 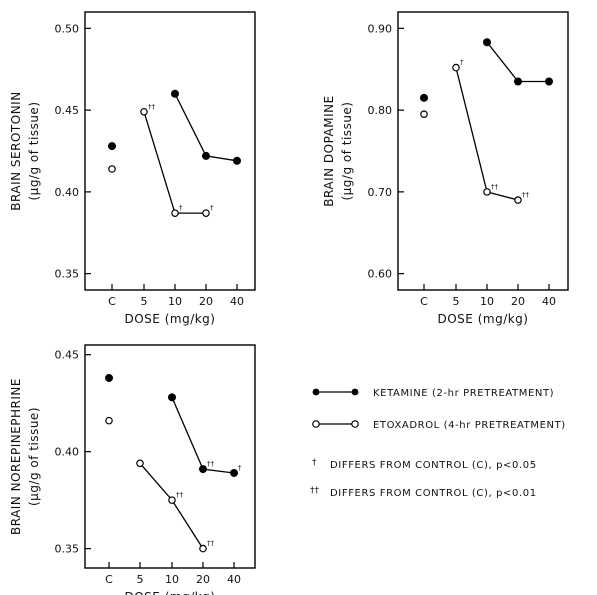 What do you see at coordinates (67, 28) in the screenshot?
I see `y-tick-label: 0.50` at bounding box center [67, 28].